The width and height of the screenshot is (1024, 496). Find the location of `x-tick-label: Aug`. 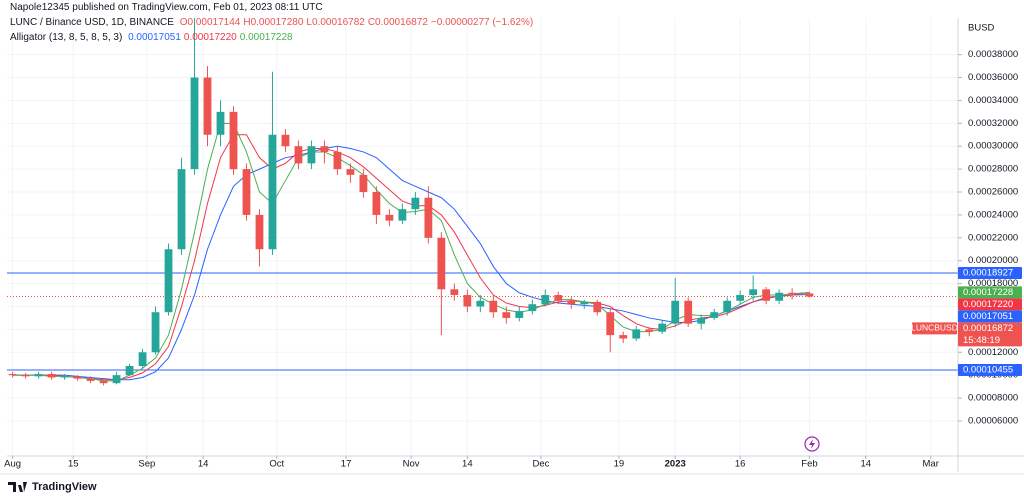

x-tick-label: Aug is located at coordinates (12, 464).